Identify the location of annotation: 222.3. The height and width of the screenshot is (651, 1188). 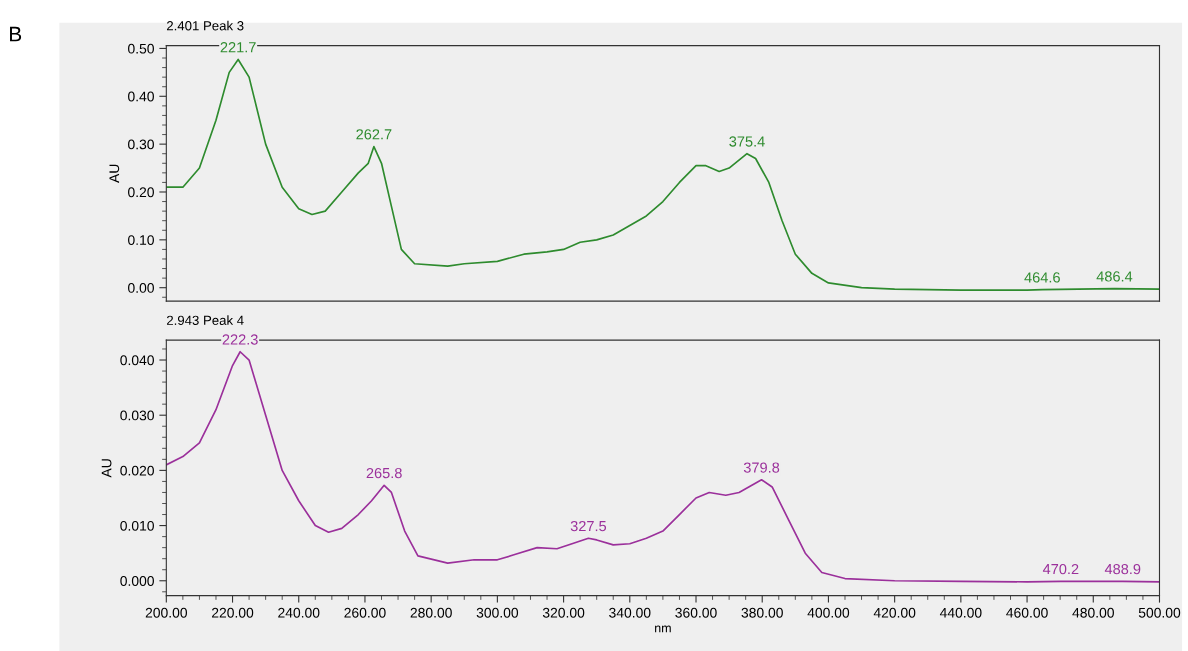
(240, 339).